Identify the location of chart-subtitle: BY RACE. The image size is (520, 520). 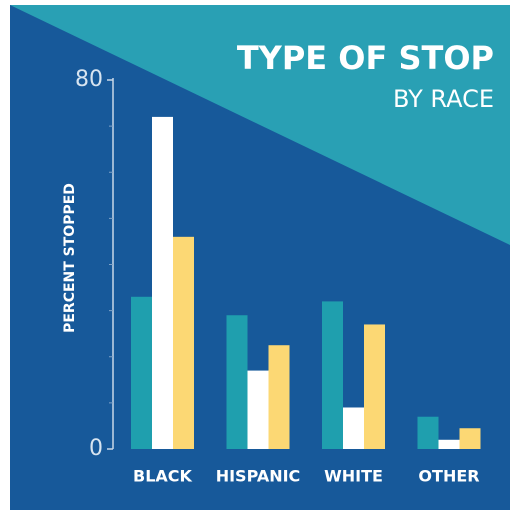
(443, 99).